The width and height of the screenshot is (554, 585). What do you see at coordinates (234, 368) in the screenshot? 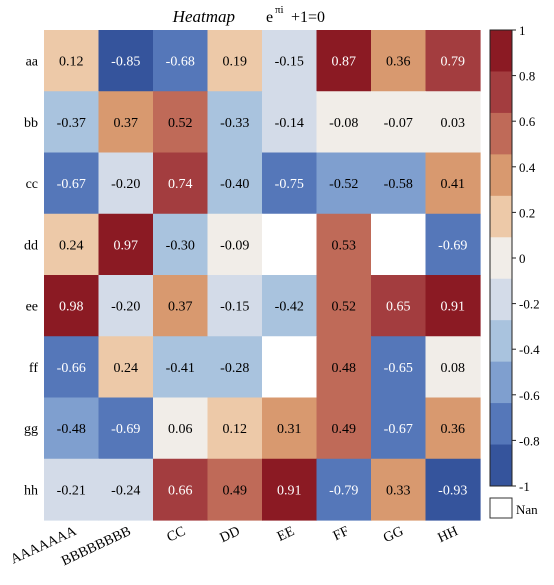
I see `heatmap-cell-value: -0.28` at bounding box center [234, 368].